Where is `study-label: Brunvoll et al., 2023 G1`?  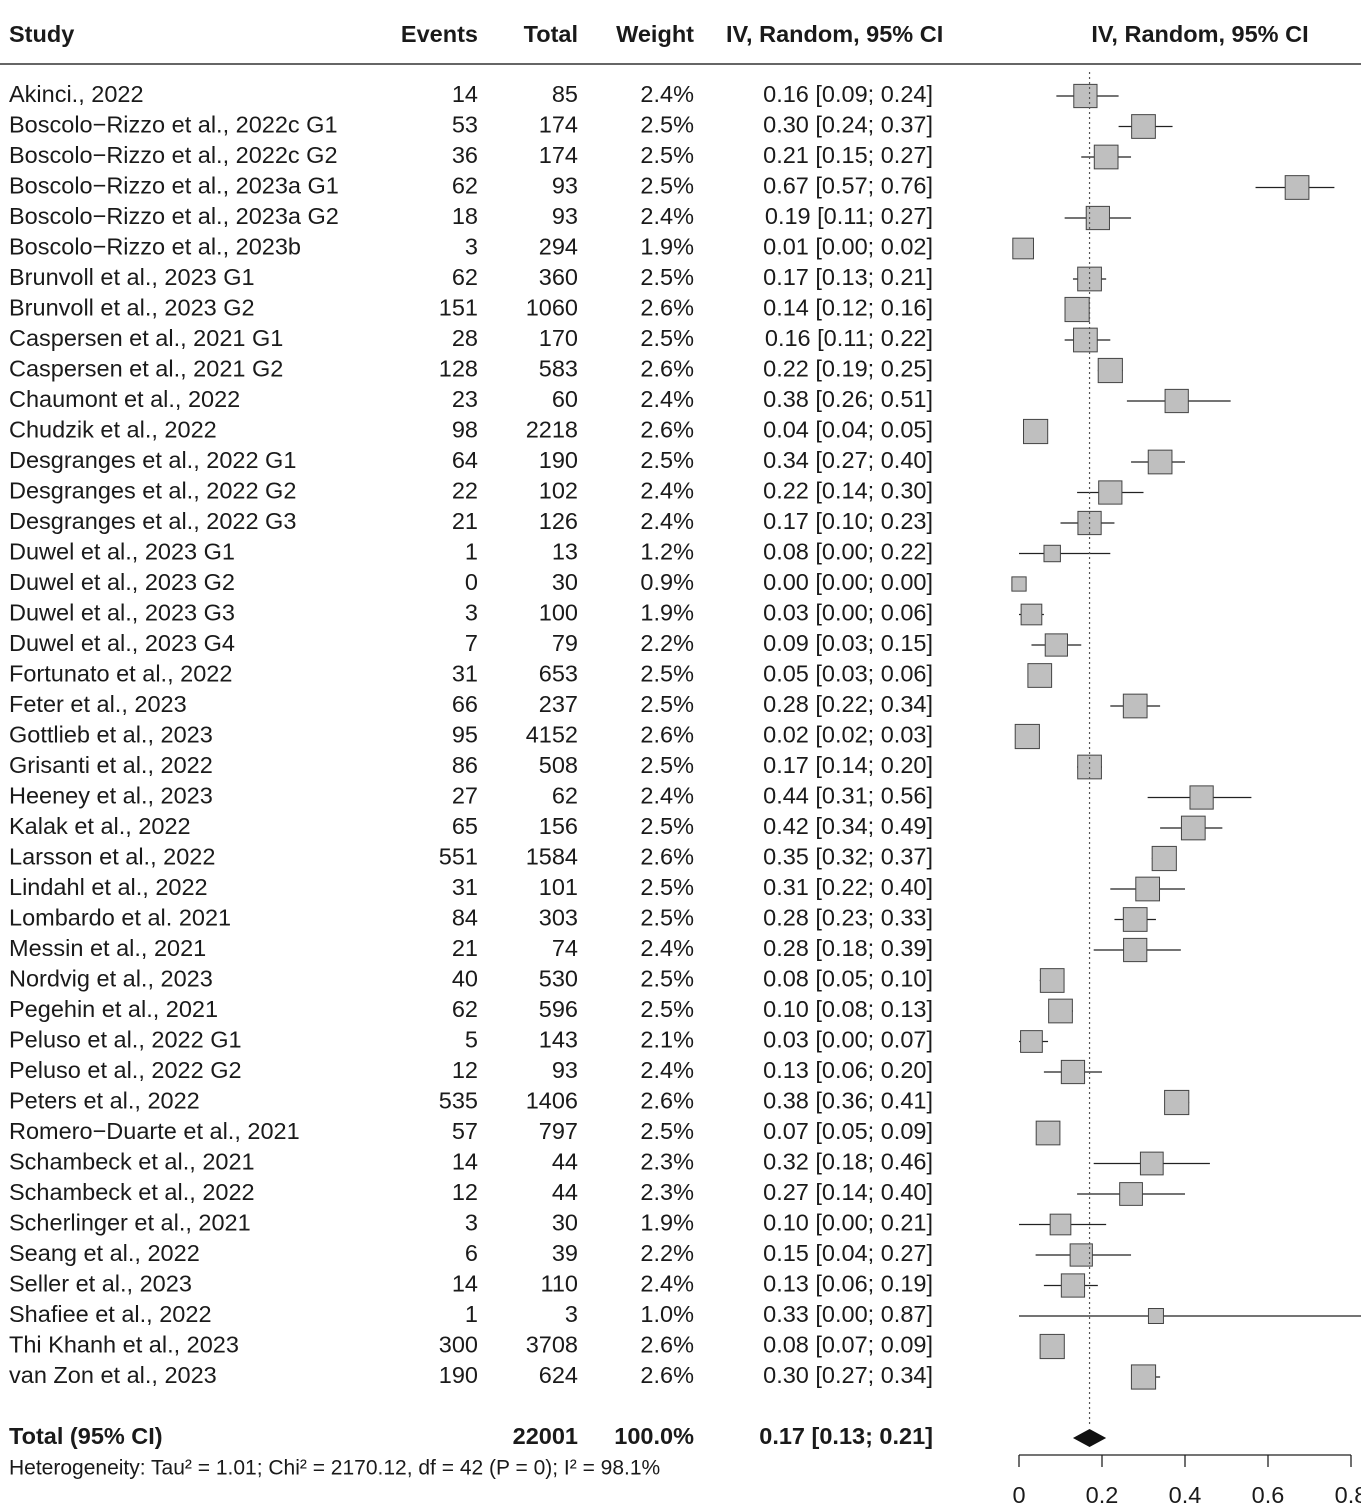 study-label: Brunvoll et al., 2023 G1 is located at coordinates (132, 277).